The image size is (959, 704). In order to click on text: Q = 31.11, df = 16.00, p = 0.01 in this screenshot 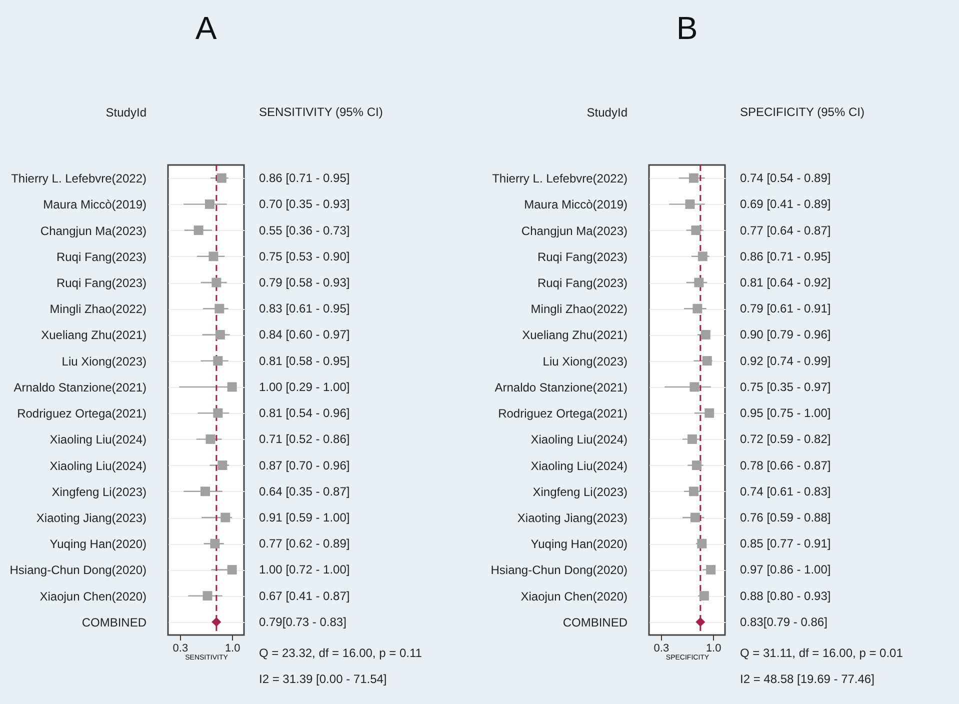, I will do `click(822, 653)`.